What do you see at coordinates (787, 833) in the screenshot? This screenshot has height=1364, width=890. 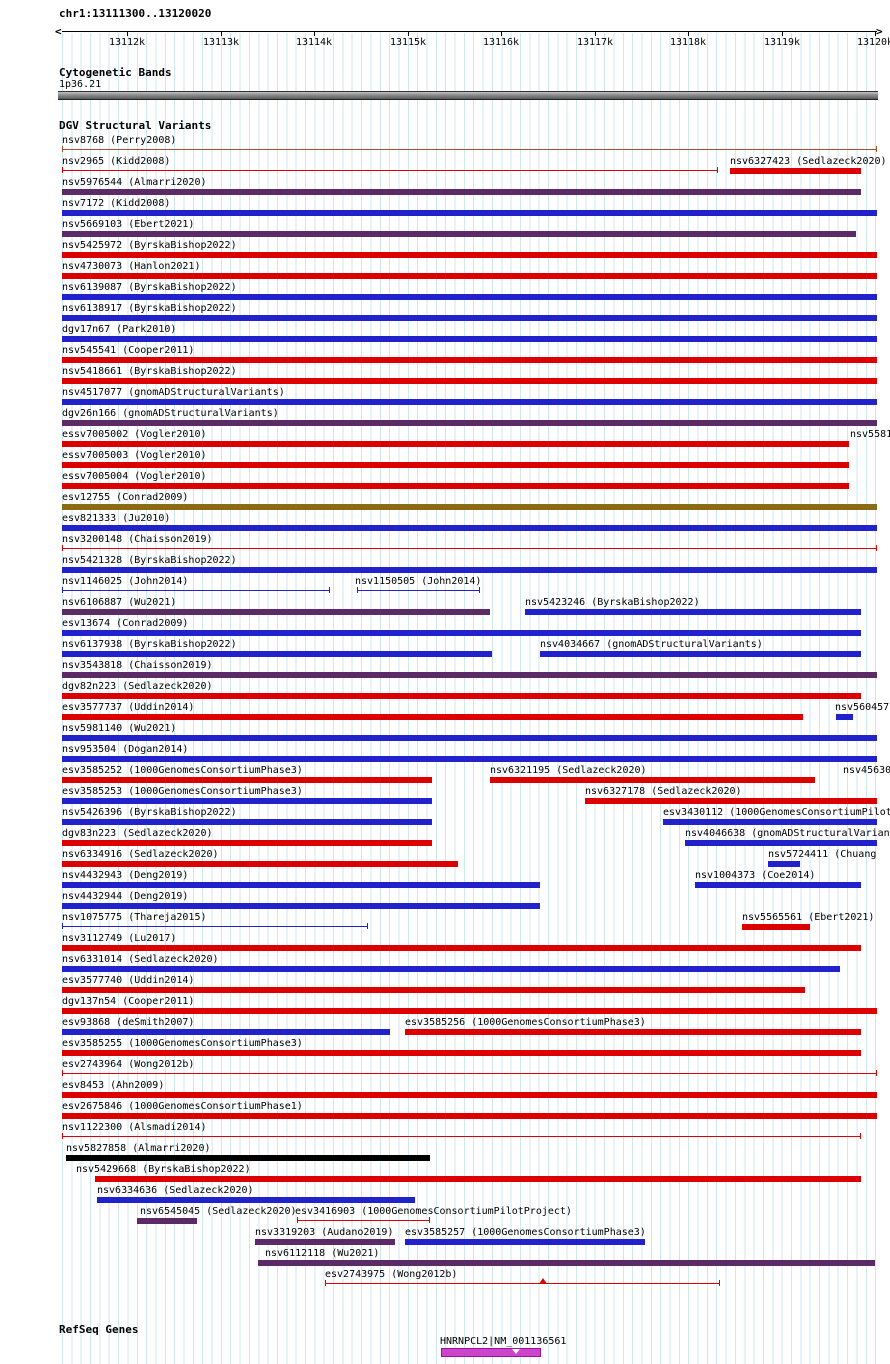 I see `variant-label: nsv4046638 (gnomADStructuralVarian` at bounding box center [787, 833].